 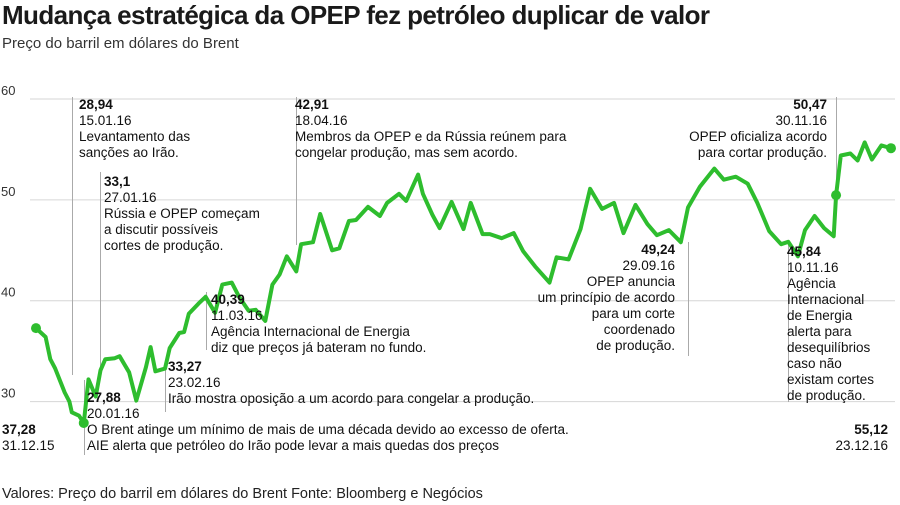 I want to click on annotation-text: Levantamento das, so click(x=135, y=136).